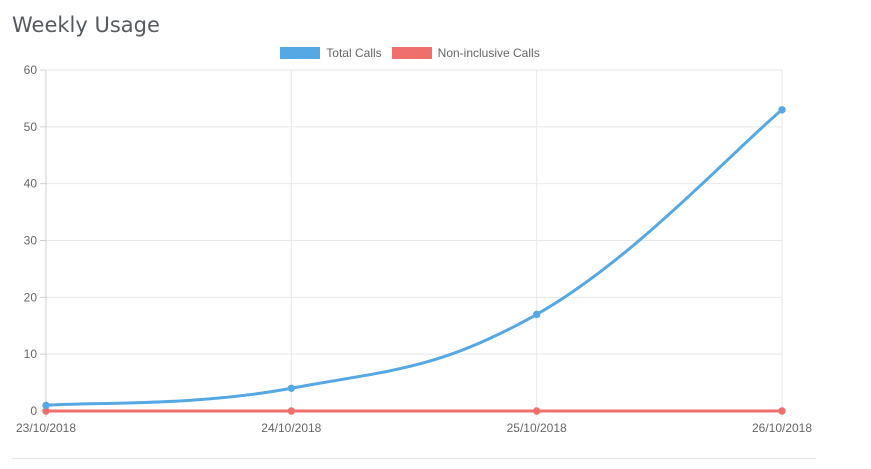 This screenshot has height=469, width=871. Describe the element at coordinates (31, 127) in the screenshot. I see `y-tick-label: 50` at that location.